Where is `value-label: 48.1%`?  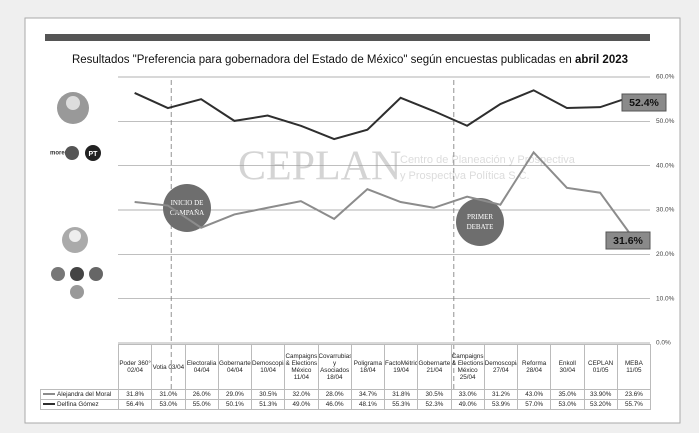 value-label: 48.1% is located at coordinates (368, 404).